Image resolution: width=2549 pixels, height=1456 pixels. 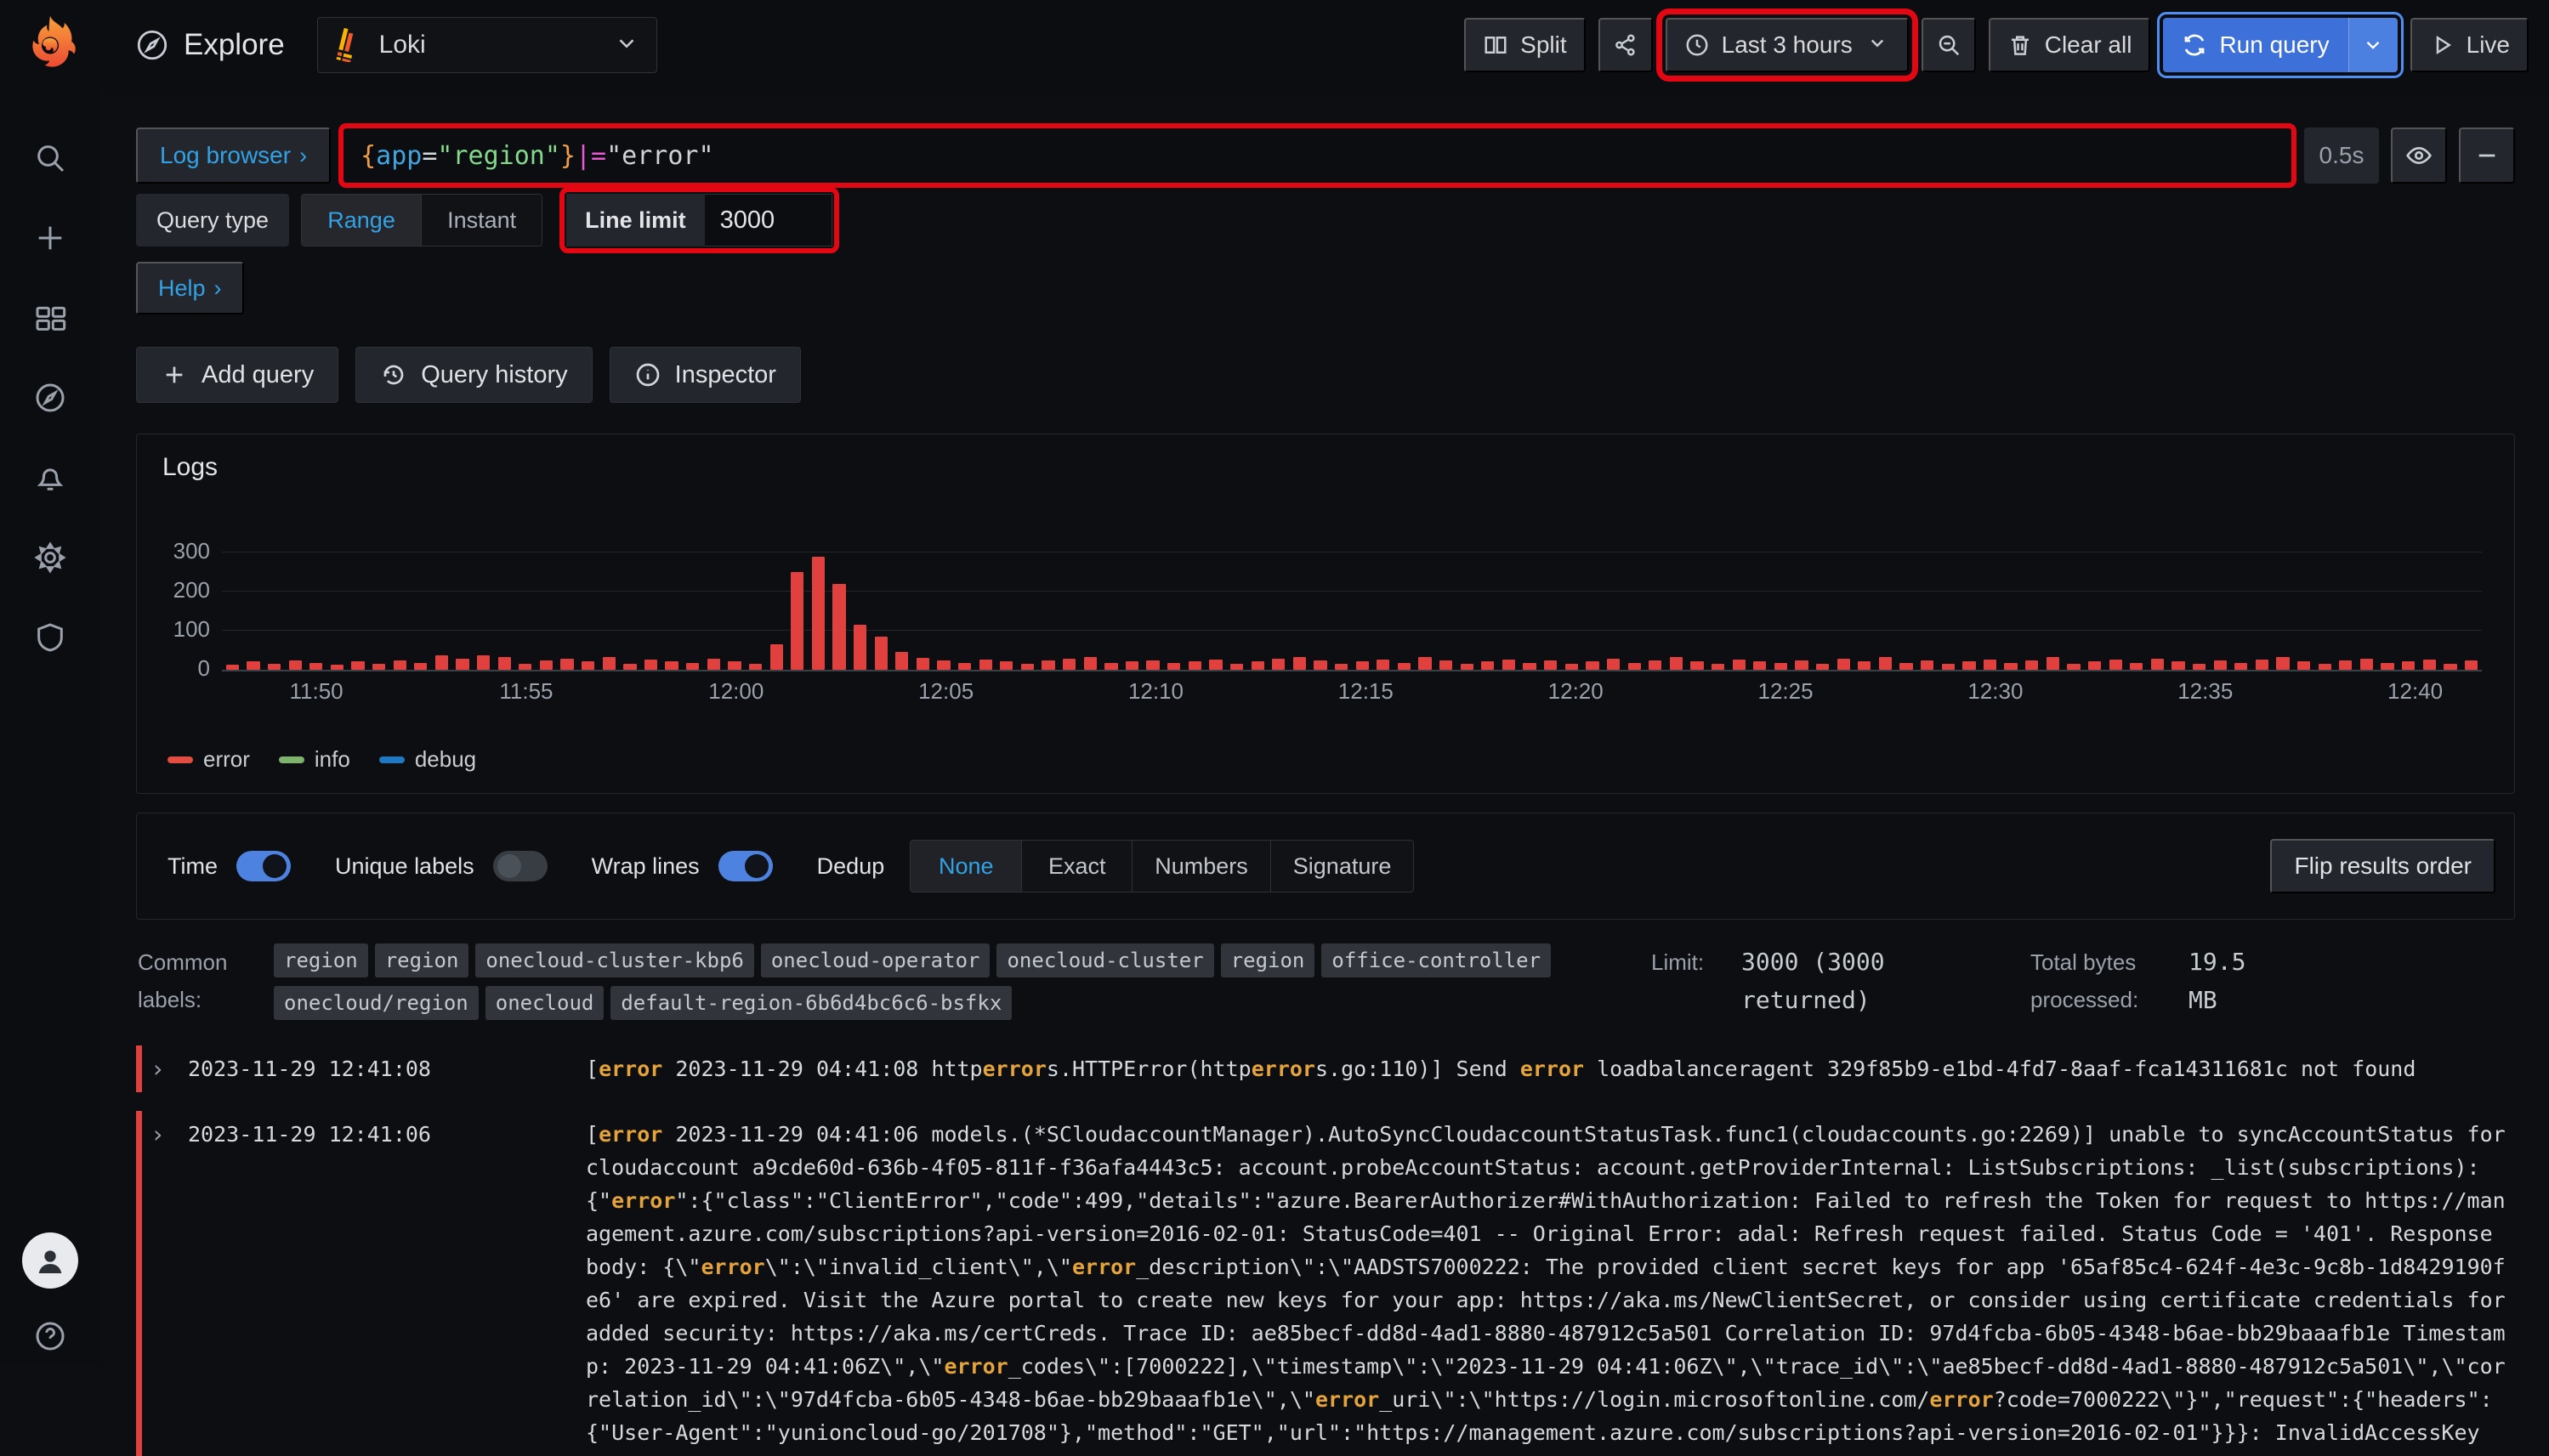 I want to click on query-options-row: Query type Range Instant Line limit, so click(x=1326, y=220).